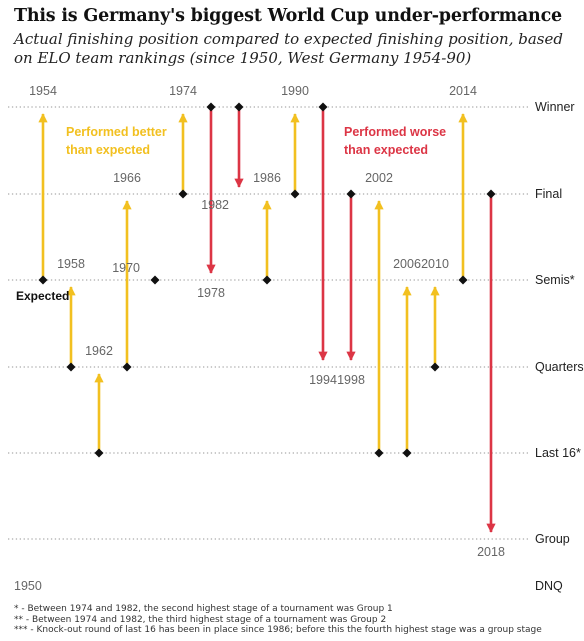 This screenshot has width=584, height=641. Describe the element at coordinates (155, 280) in the screenshot. I see `edition-1970-expected-marker` at that location.